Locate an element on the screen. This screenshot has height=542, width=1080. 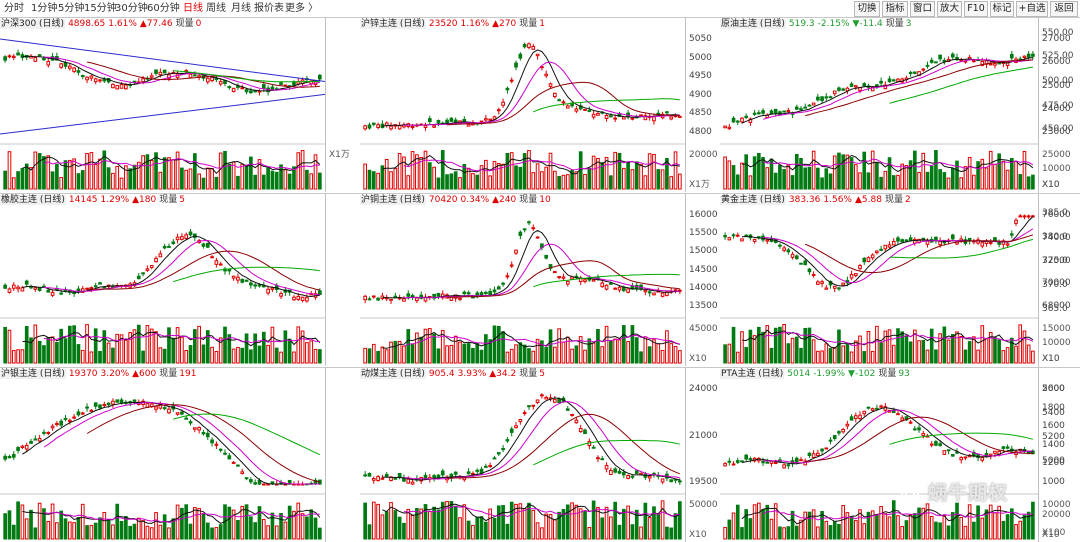
chart-panel-3: 橡胶主连 (日线) 14145 1.29% ▲180 现量 5 is located at coordinates (183, 280).